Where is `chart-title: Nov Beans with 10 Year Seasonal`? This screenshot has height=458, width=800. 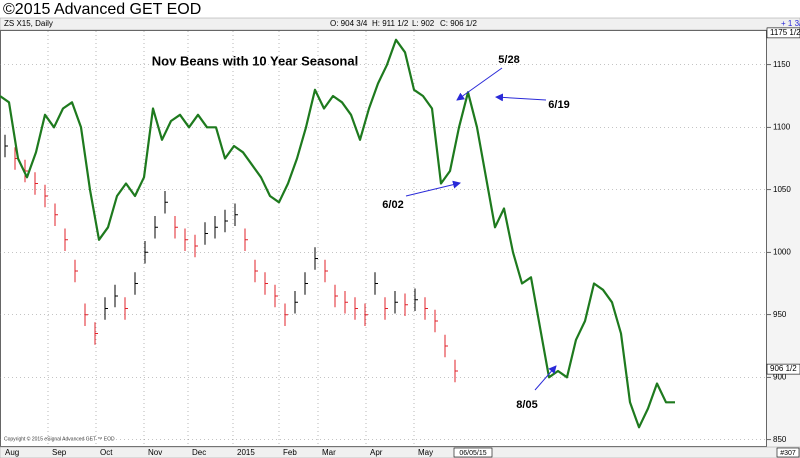
chart-title: Nov Beans with 10 Year Seasonal is located at coordinates (255, 60).